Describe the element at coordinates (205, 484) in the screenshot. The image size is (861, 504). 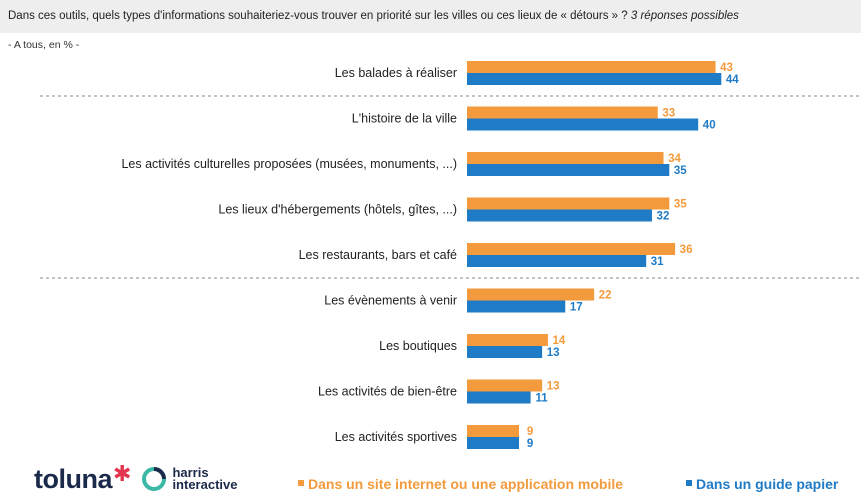
I see `harris-logo-line2: interactive` at that location.